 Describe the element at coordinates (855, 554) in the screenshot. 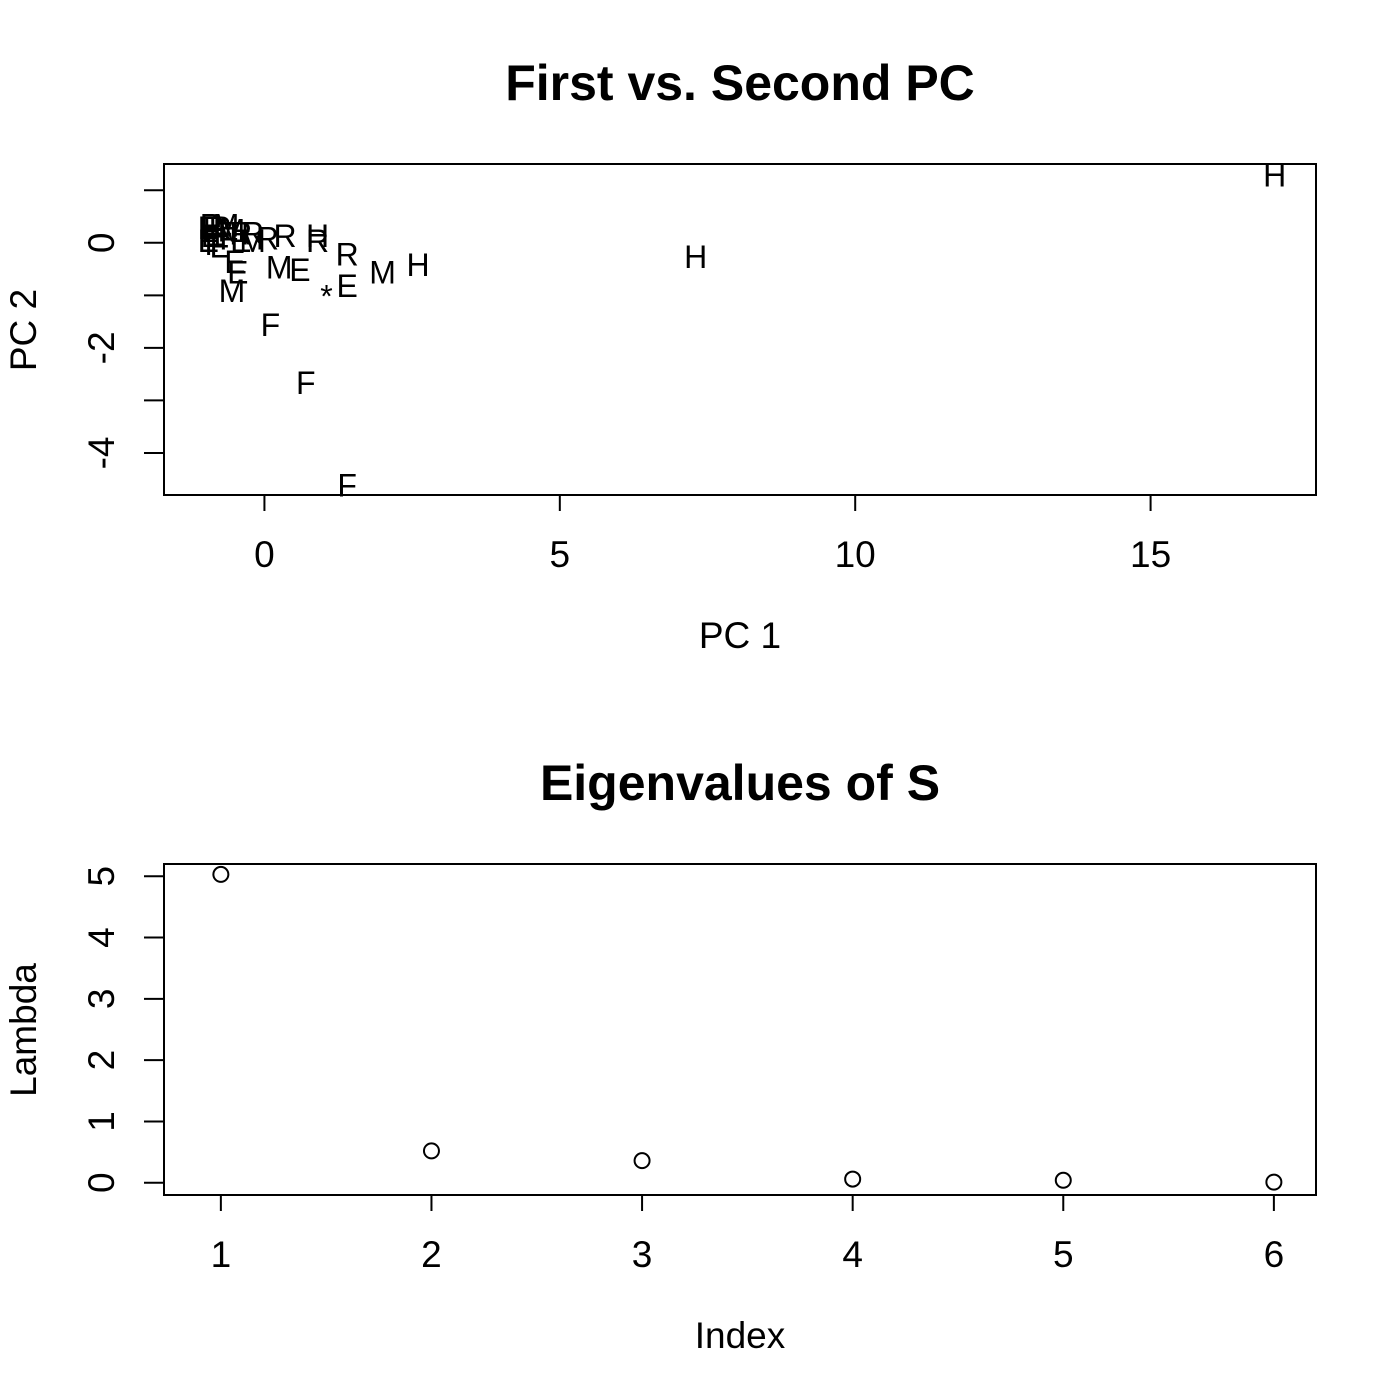

I see `pc-scatter-x-tick-label: 10` at that location.